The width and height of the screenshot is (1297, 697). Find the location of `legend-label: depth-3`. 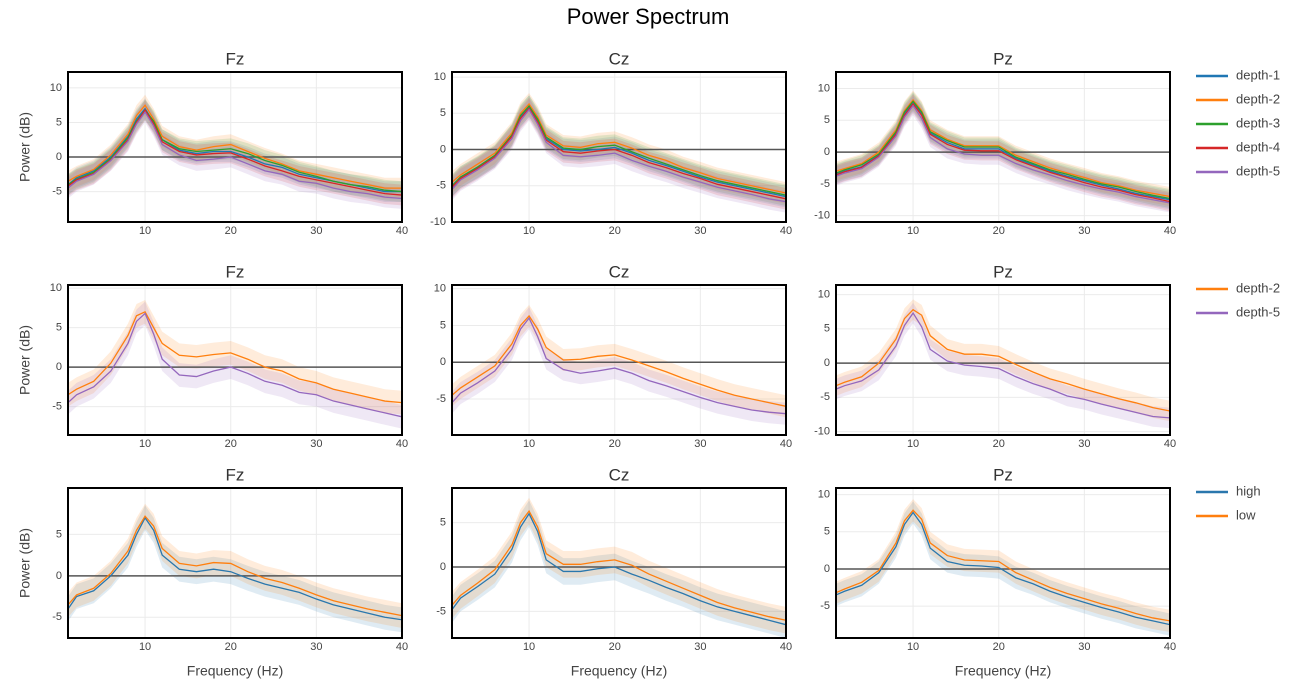

legend-label: depth-3 is located at coordinates (1258, 122).